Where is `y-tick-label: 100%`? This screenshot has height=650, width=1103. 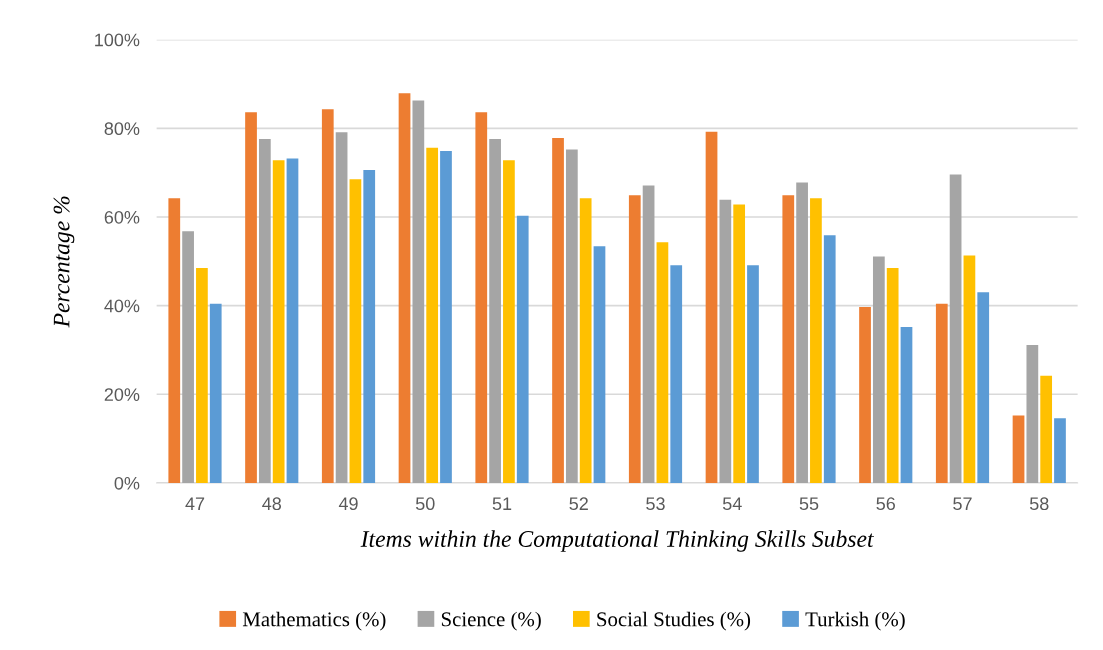
y-tick-label: 100% is located at coordinates (117, 40).